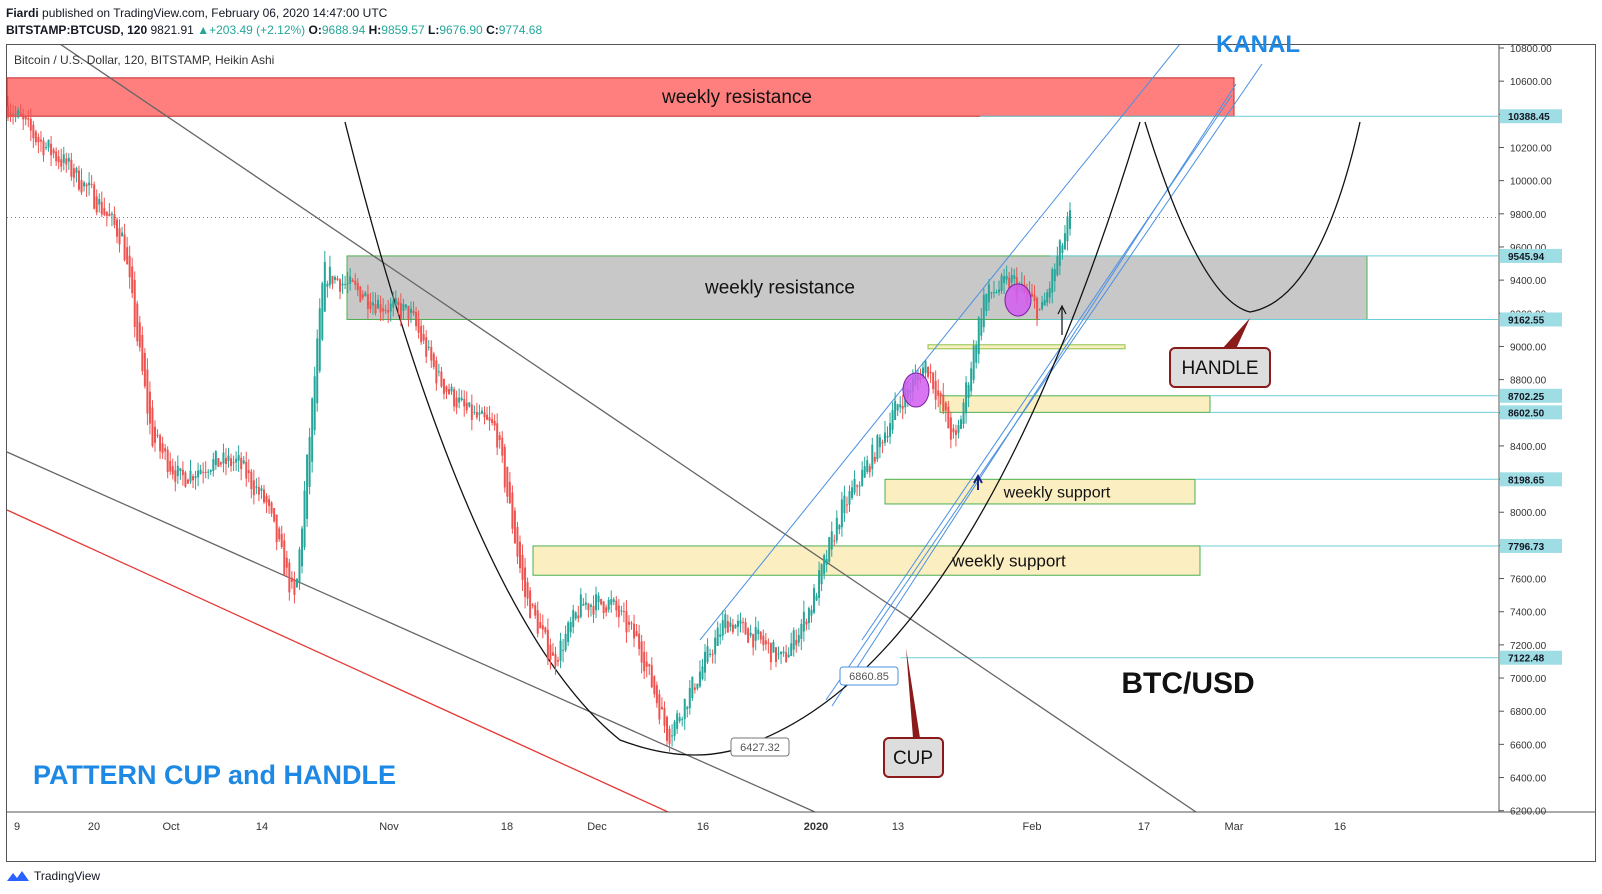 The image size is (1602, 894). I want to click on price-level-label: 9545.94, so click(1526, 257).